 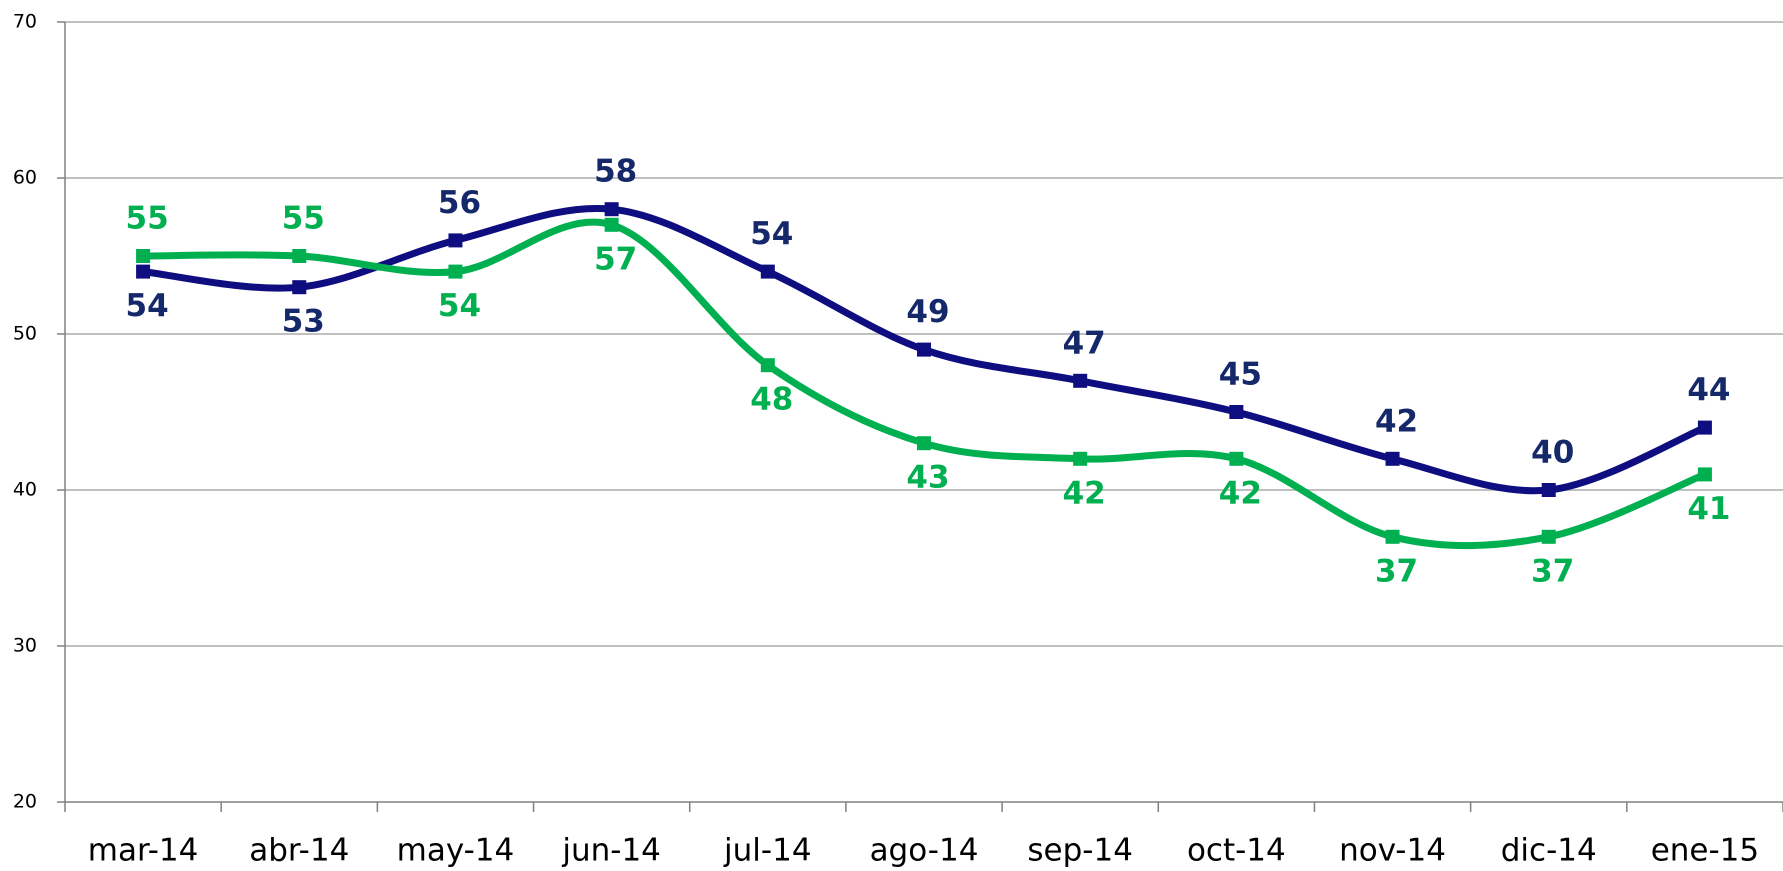 I want to click on data-label: 40, so click(x=1552, y=453).